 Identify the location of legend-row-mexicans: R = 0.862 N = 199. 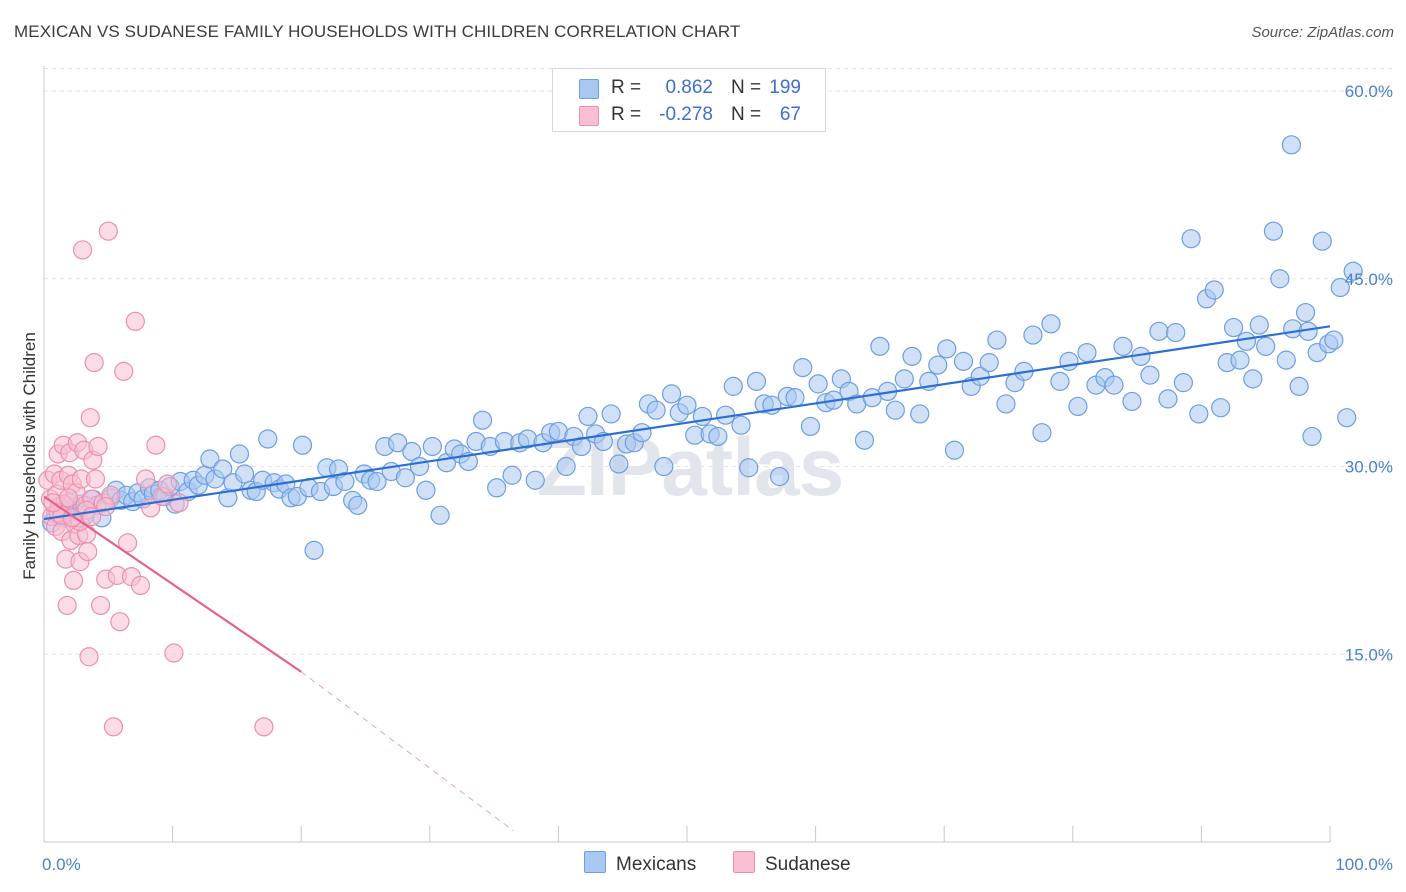
(689, 87).